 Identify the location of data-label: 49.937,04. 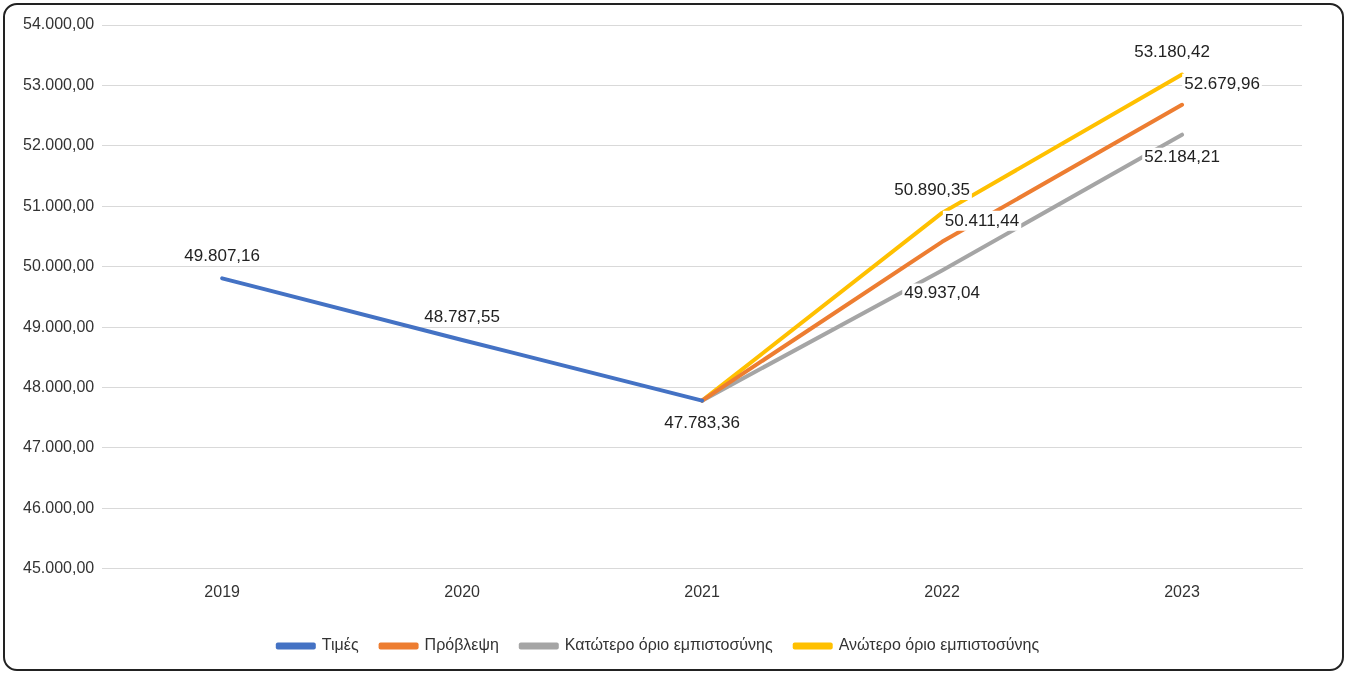
(942, 292).